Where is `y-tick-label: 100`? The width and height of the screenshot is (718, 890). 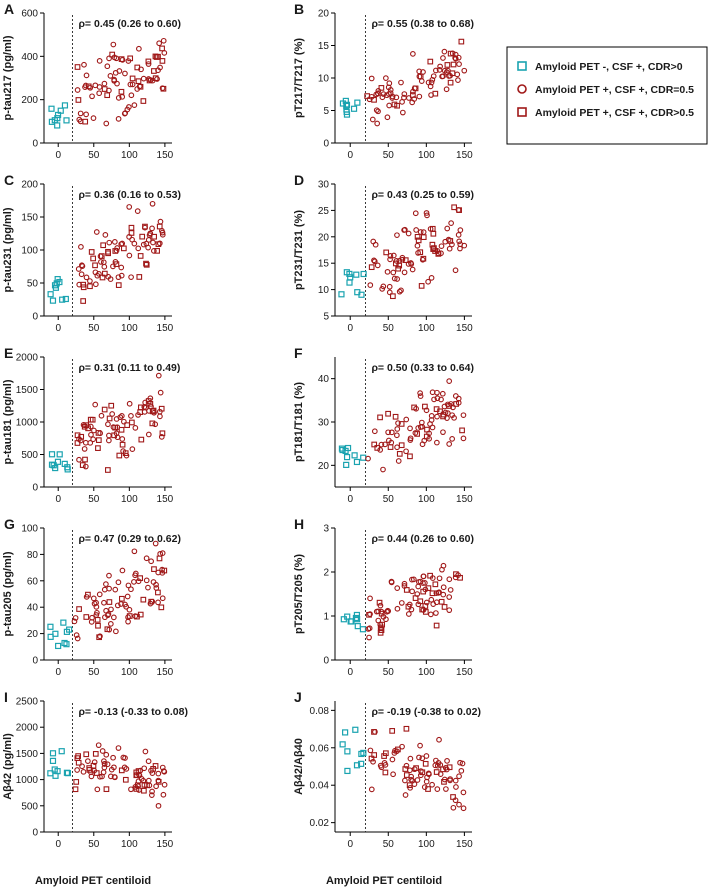 y-tick-label: 100 is located at coordinates (29, 251).